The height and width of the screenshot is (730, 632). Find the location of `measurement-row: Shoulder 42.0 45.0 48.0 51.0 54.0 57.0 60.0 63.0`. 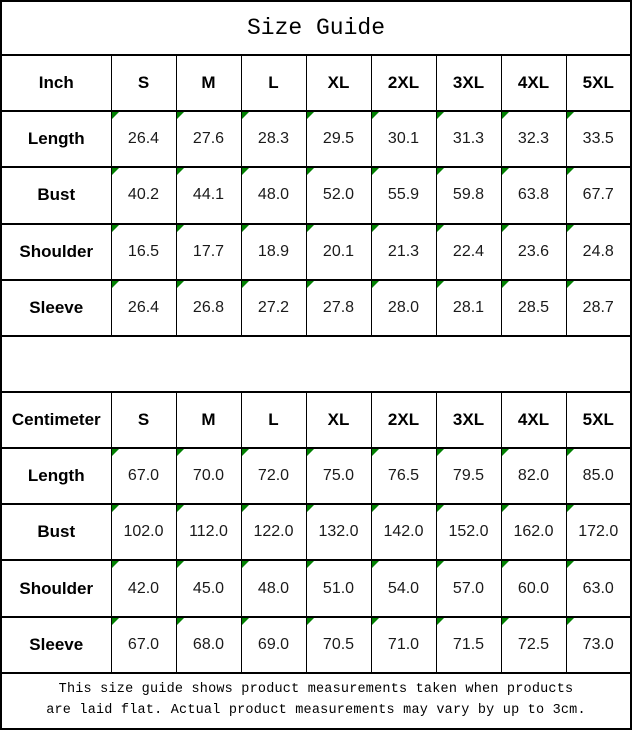

measurement-row: Shoulder 42.0 45.0 48.0 51.0 54.0 57.0 60.0 63.0 is located at coordinates (316, 588).